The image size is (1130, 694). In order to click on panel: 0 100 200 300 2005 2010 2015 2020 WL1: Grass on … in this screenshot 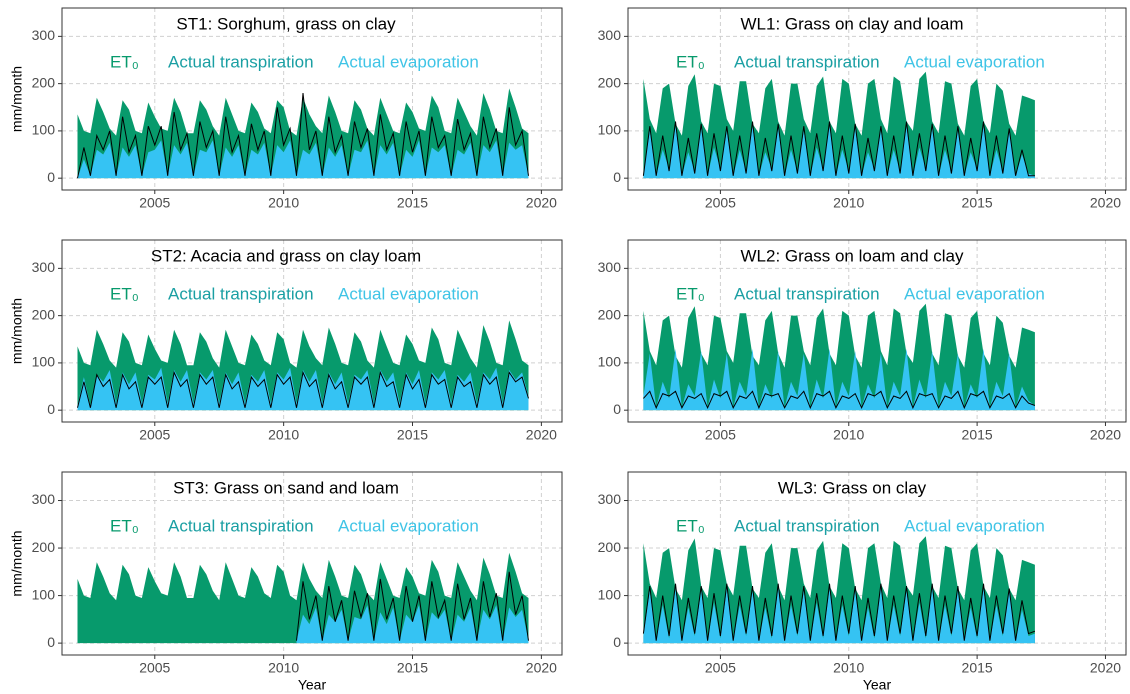, I will do `click(862, 109)`.